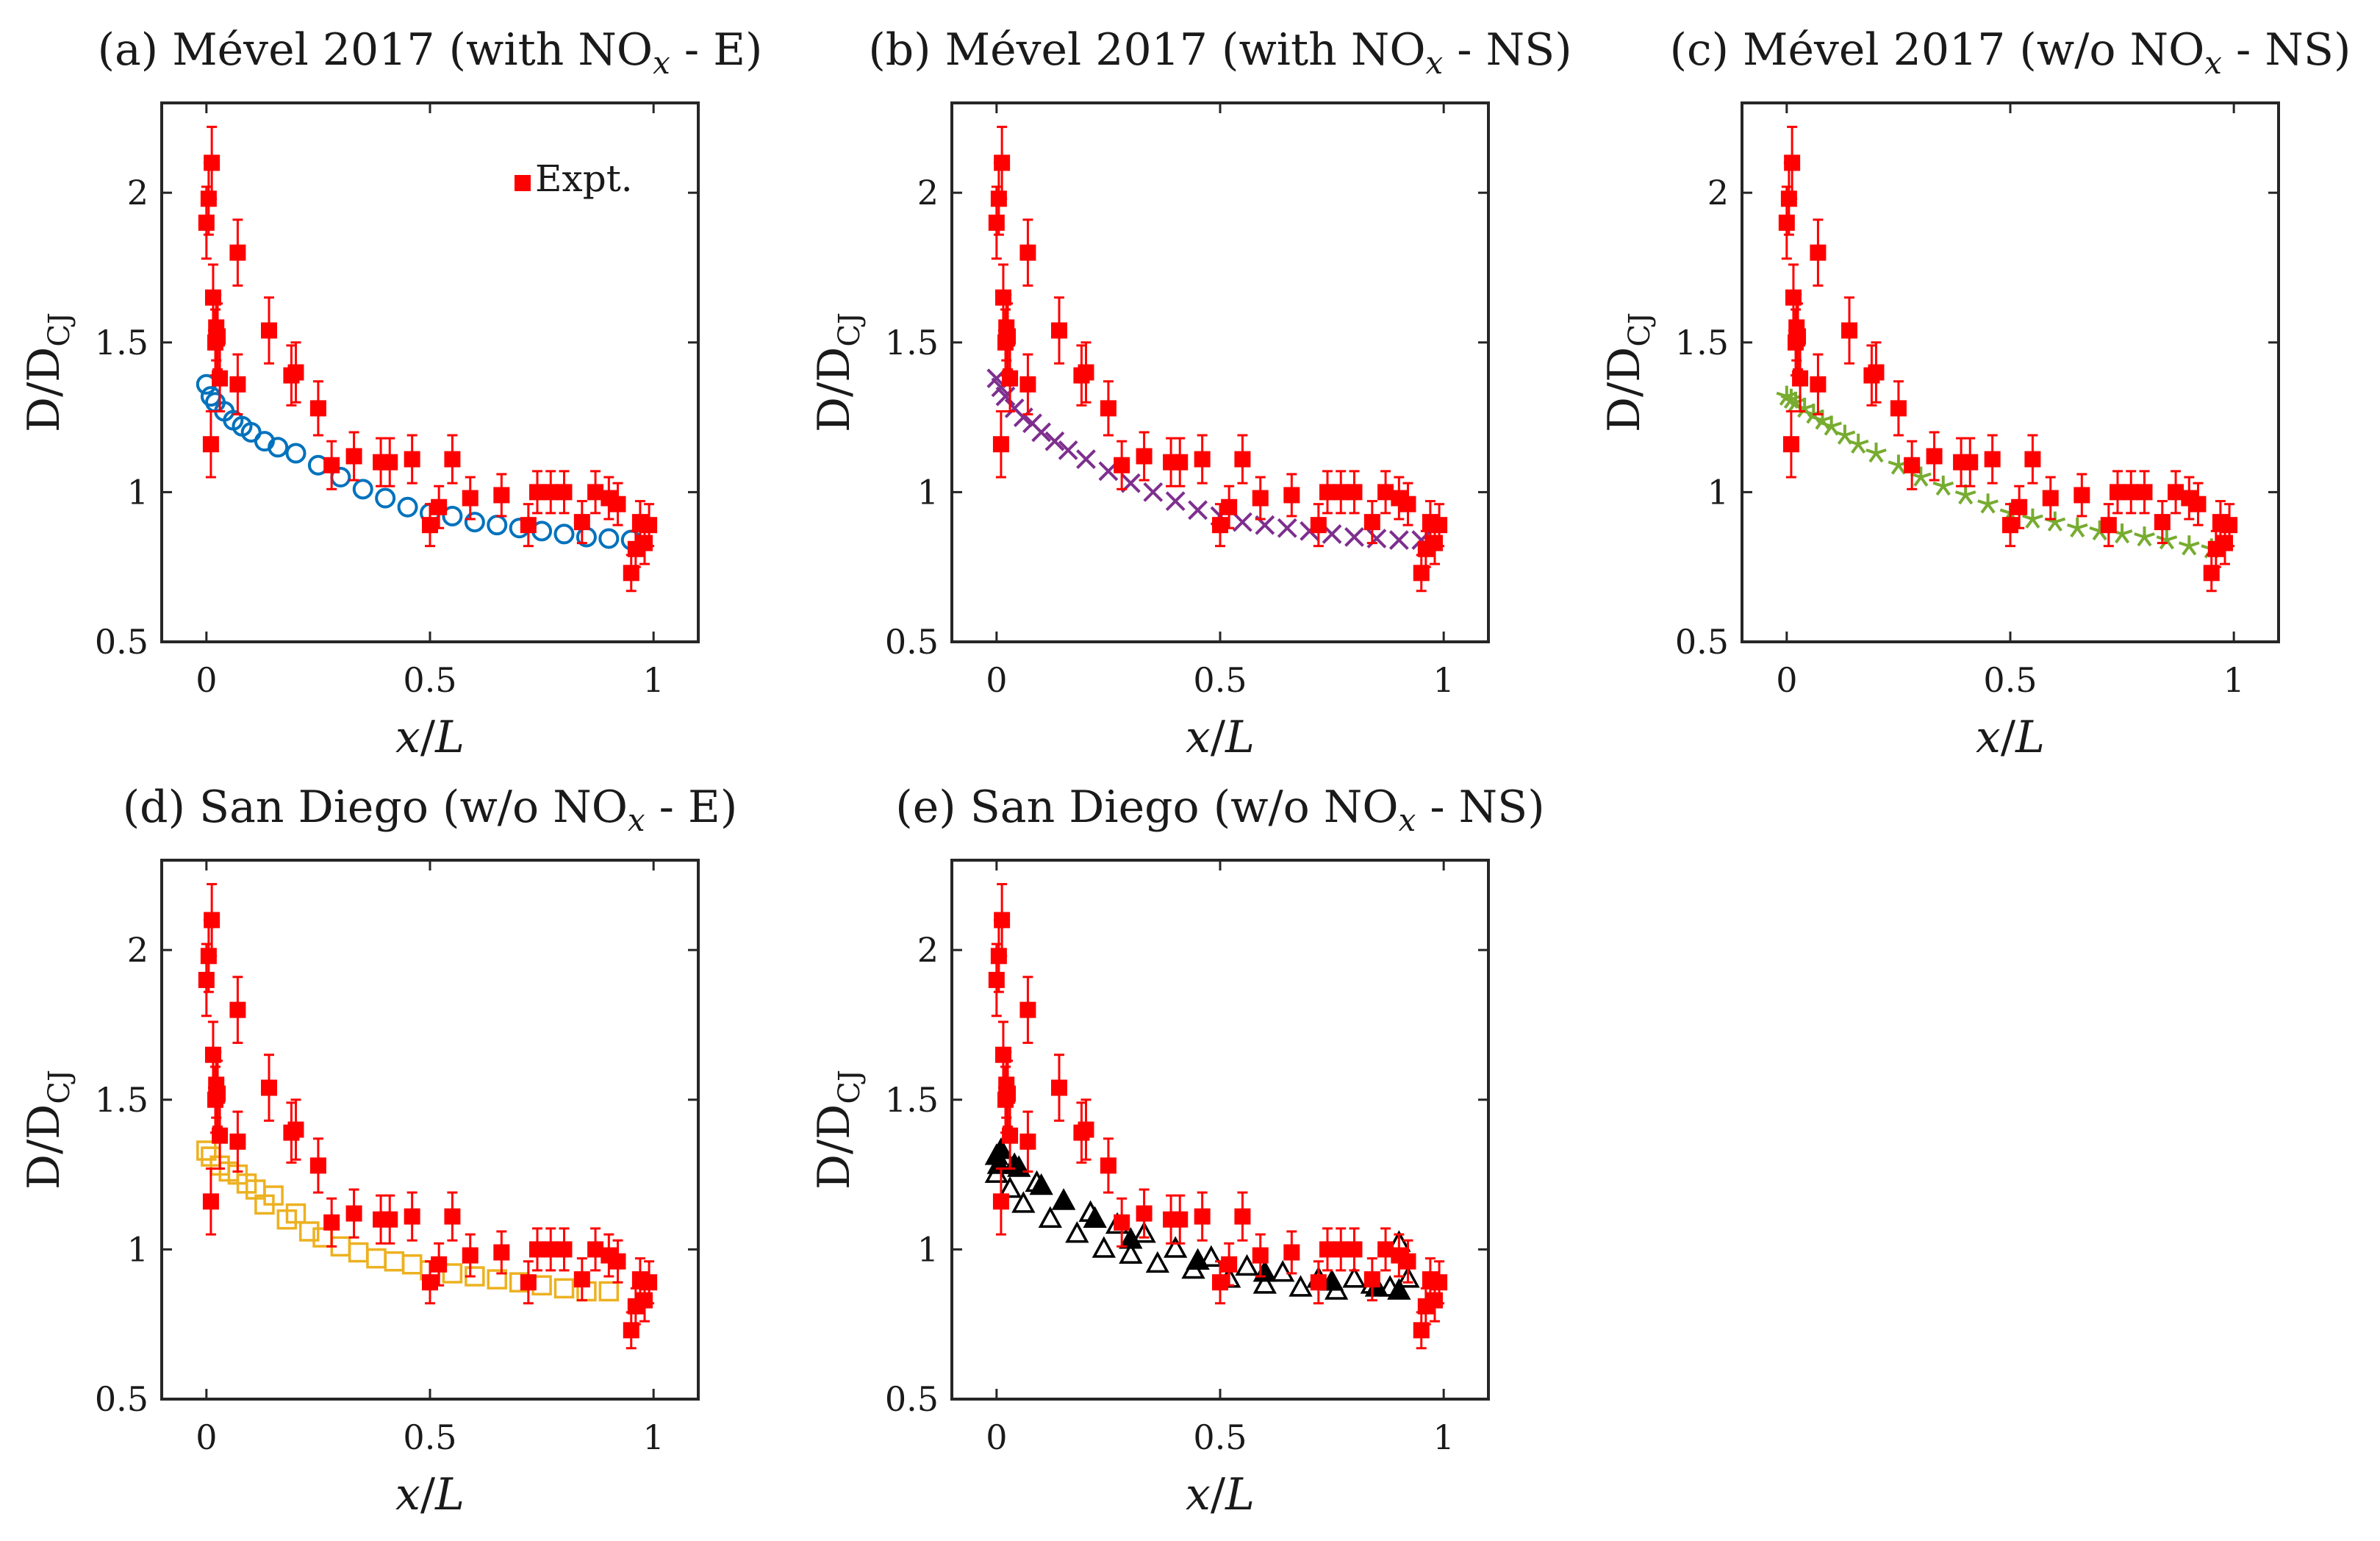 This screenshot has height=1541, width=2380. I want to click on title-text-end: - NS), so click(1480, 807).